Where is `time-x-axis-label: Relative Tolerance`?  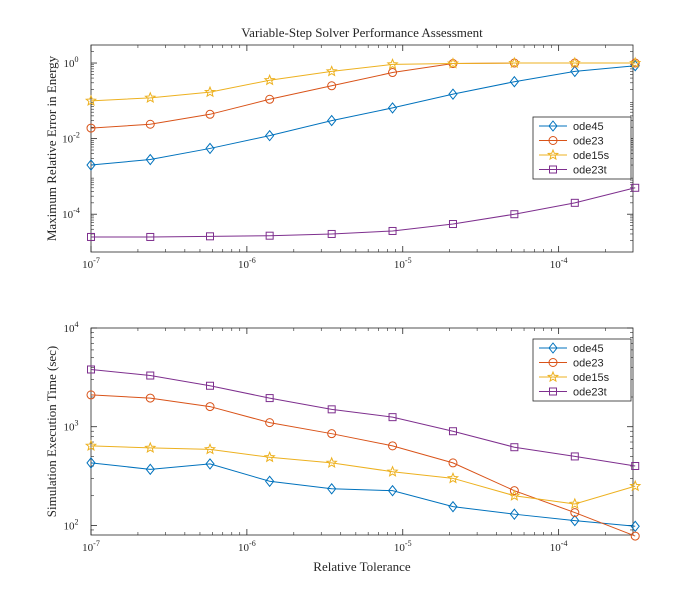 time-x-axis-label: Relative Tolerance is located at coordinates (362, 566).